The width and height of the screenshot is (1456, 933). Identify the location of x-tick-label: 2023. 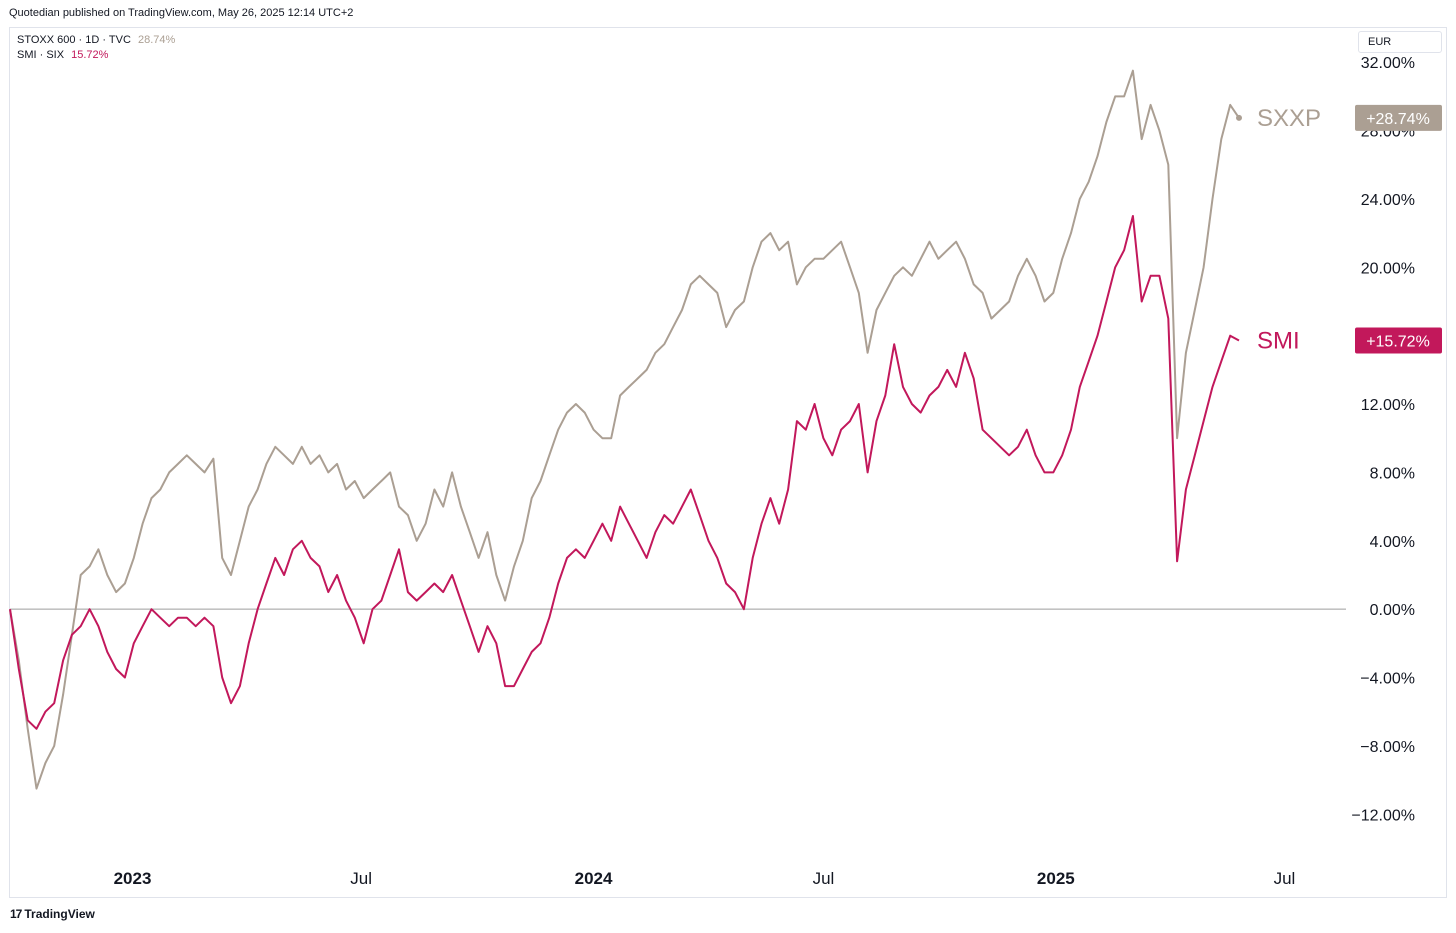
(133, 878).